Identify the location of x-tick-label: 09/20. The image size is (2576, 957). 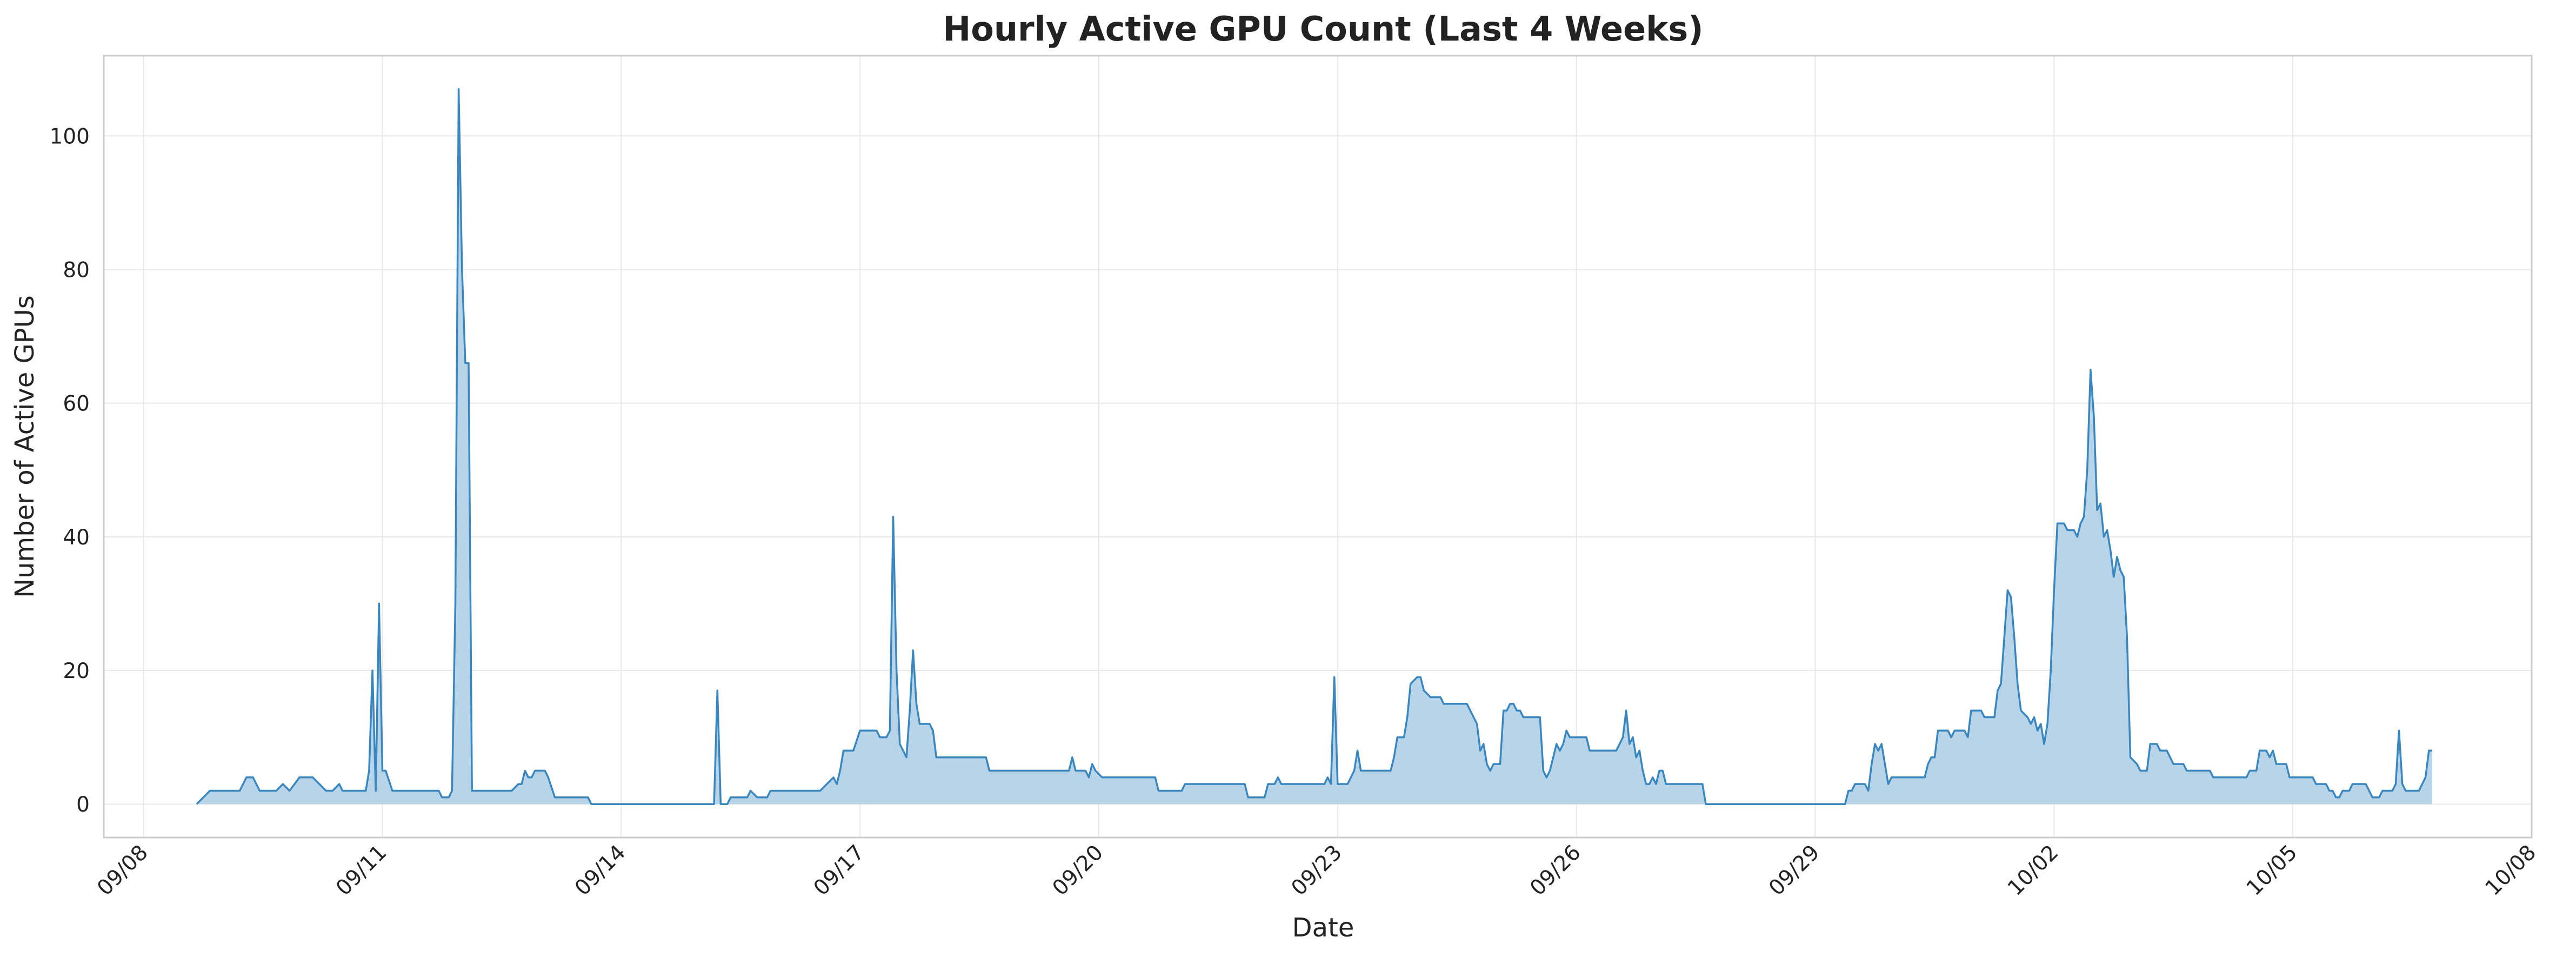
(1078, 870).